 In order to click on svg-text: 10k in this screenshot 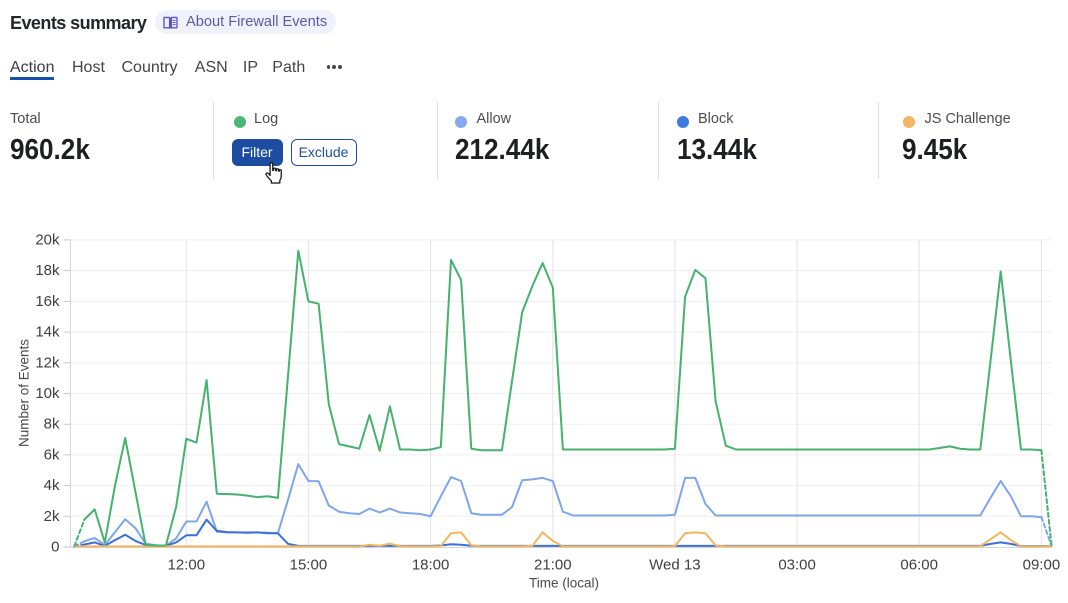, I will do `click(47, 393)`.